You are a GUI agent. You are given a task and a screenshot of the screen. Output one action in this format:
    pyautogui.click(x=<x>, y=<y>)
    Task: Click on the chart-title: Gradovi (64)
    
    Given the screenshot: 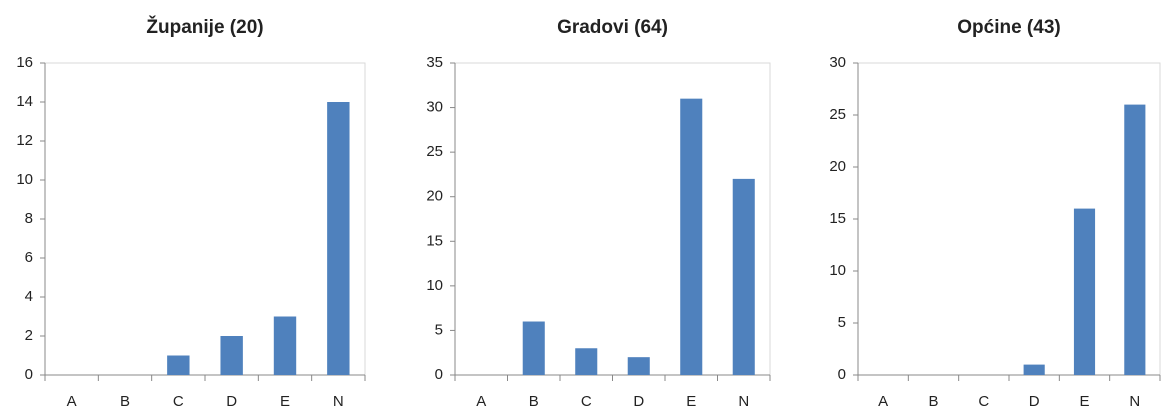 What is the action you would take?
    pyautogui.click(x=612, y=27)
    